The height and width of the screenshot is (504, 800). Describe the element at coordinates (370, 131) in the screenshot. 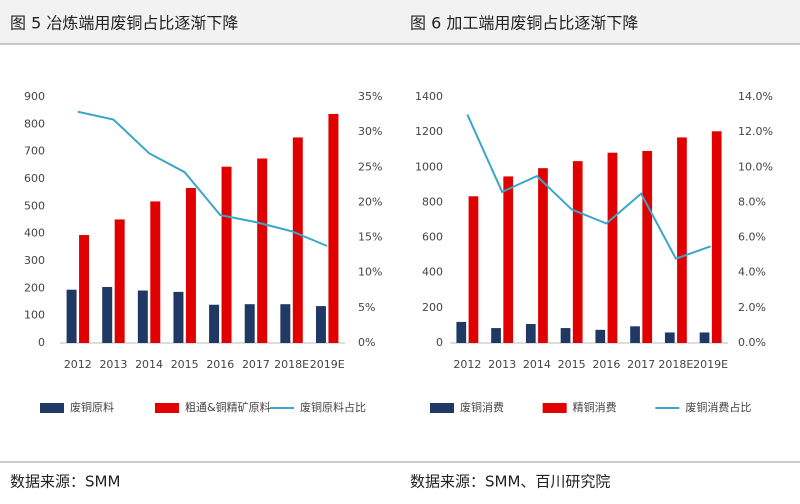

I see `y2-tick-label: 30%` at that location.